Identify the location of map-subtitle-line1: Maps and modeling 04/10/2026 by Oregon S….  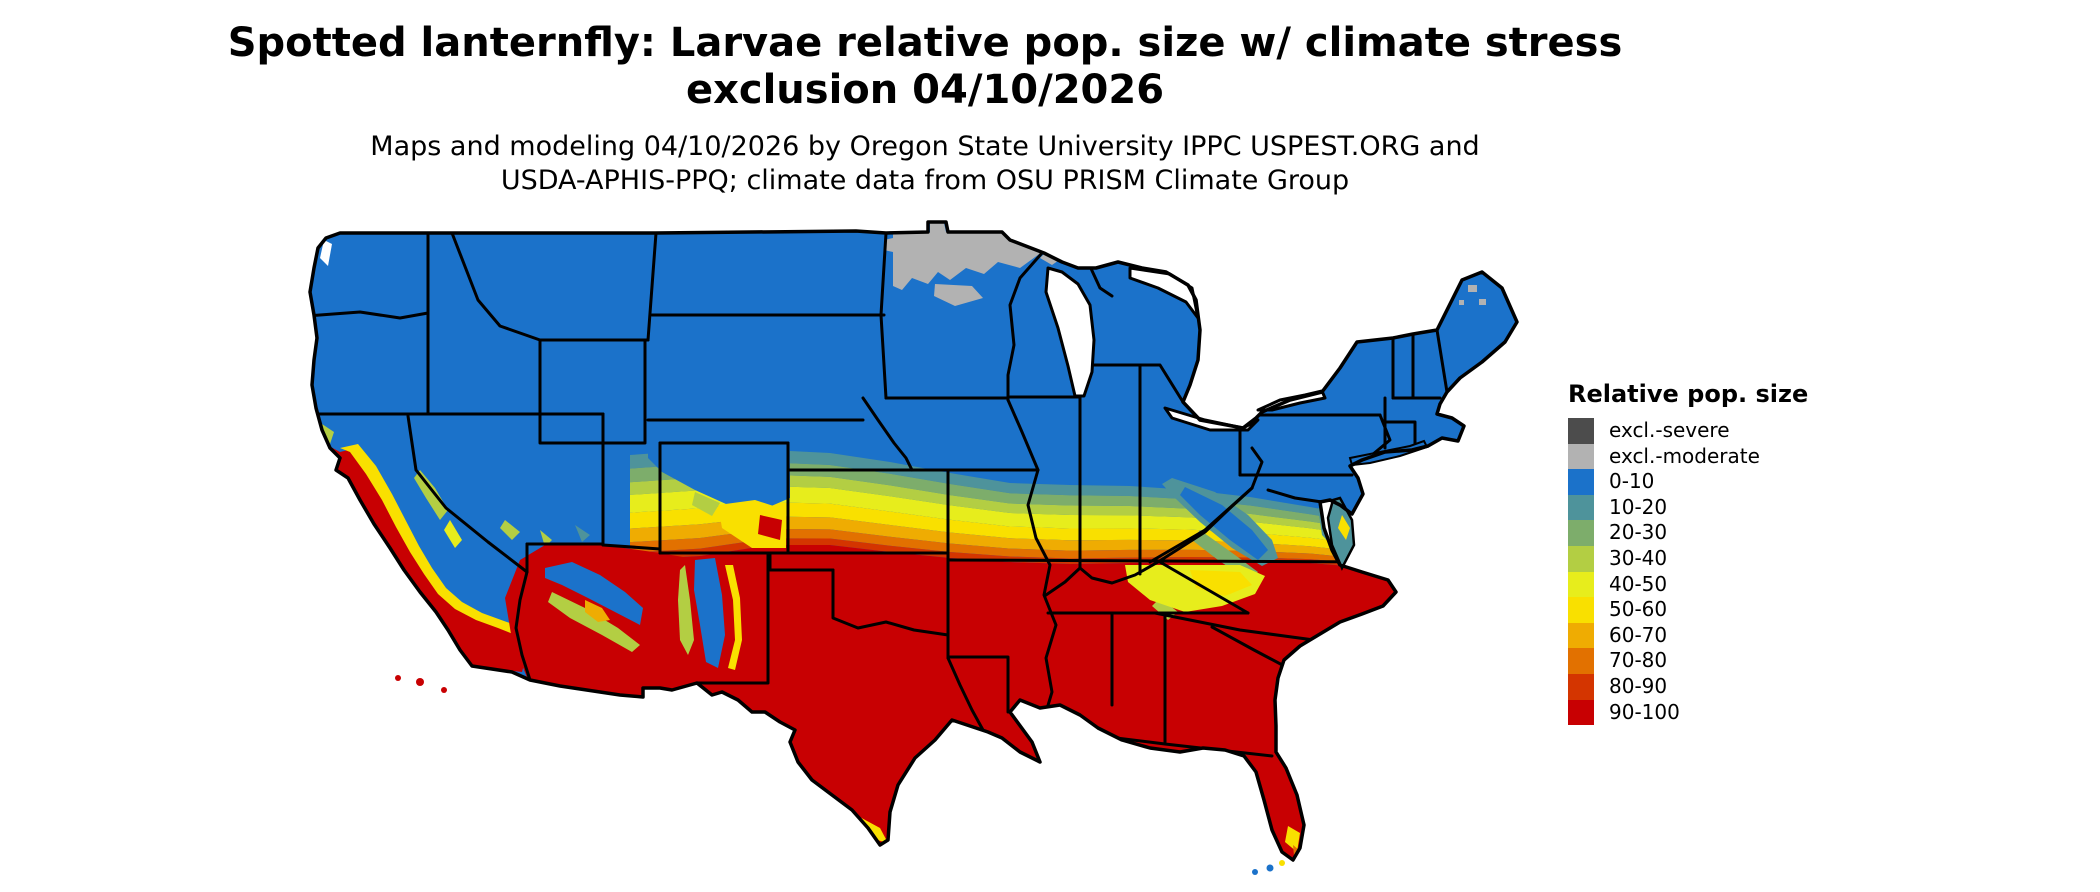
(925, 147).